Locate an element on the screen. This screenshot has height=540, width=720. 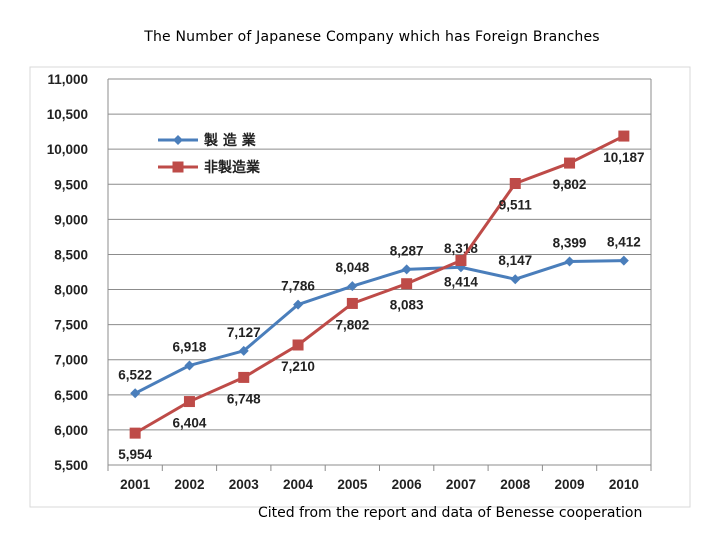
data-label: 8,083 is located at coordinates (407, 305).